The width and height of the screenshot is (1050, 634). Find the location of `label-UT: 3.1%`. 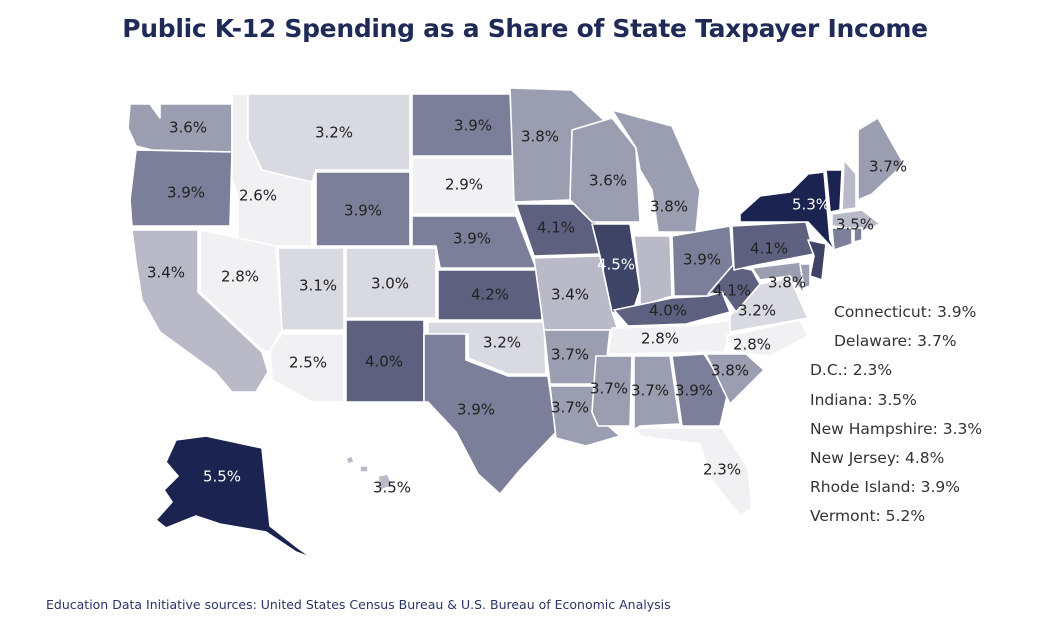

label-UT: 3.1% is located at coordinates (318, 286).